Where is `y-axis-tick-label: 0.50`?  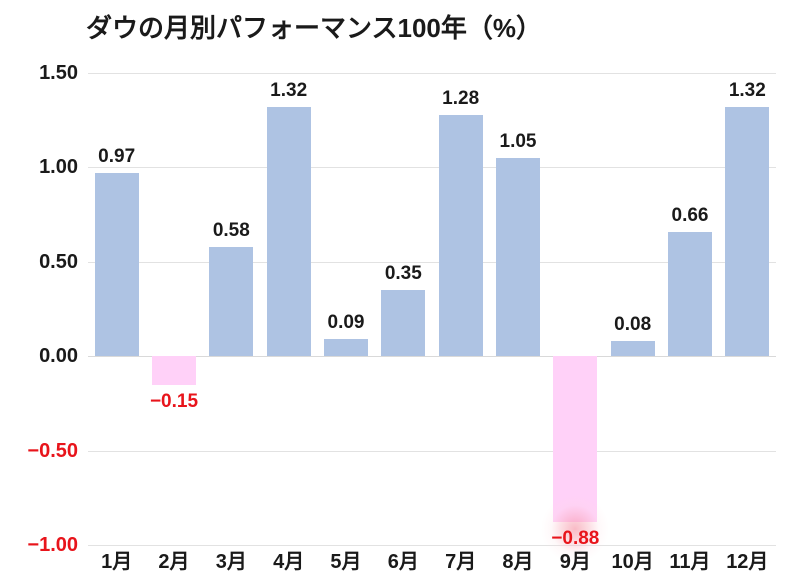
y-axis-tick-label: 0.50 is located at coordinates (58, 261).